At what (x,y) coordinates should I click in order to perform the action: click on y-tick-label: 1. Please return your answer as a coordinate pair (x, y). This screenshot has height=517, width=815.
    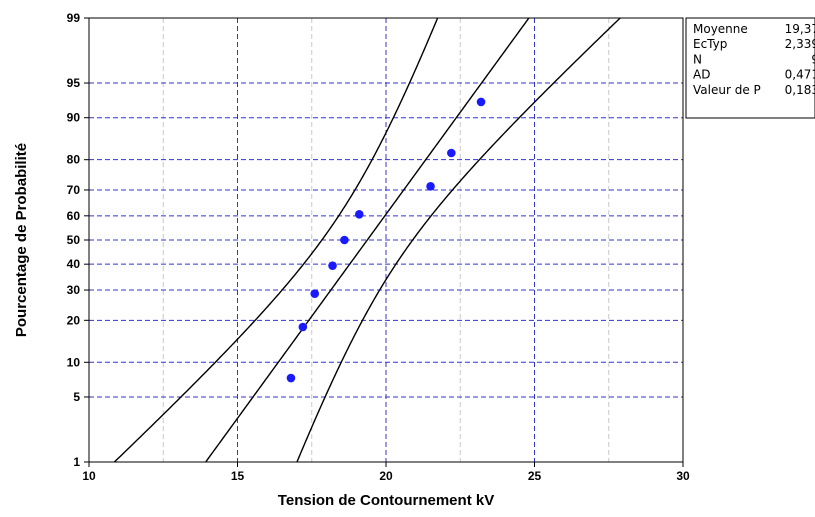
    Looking at the image, I should click on (76, 462).